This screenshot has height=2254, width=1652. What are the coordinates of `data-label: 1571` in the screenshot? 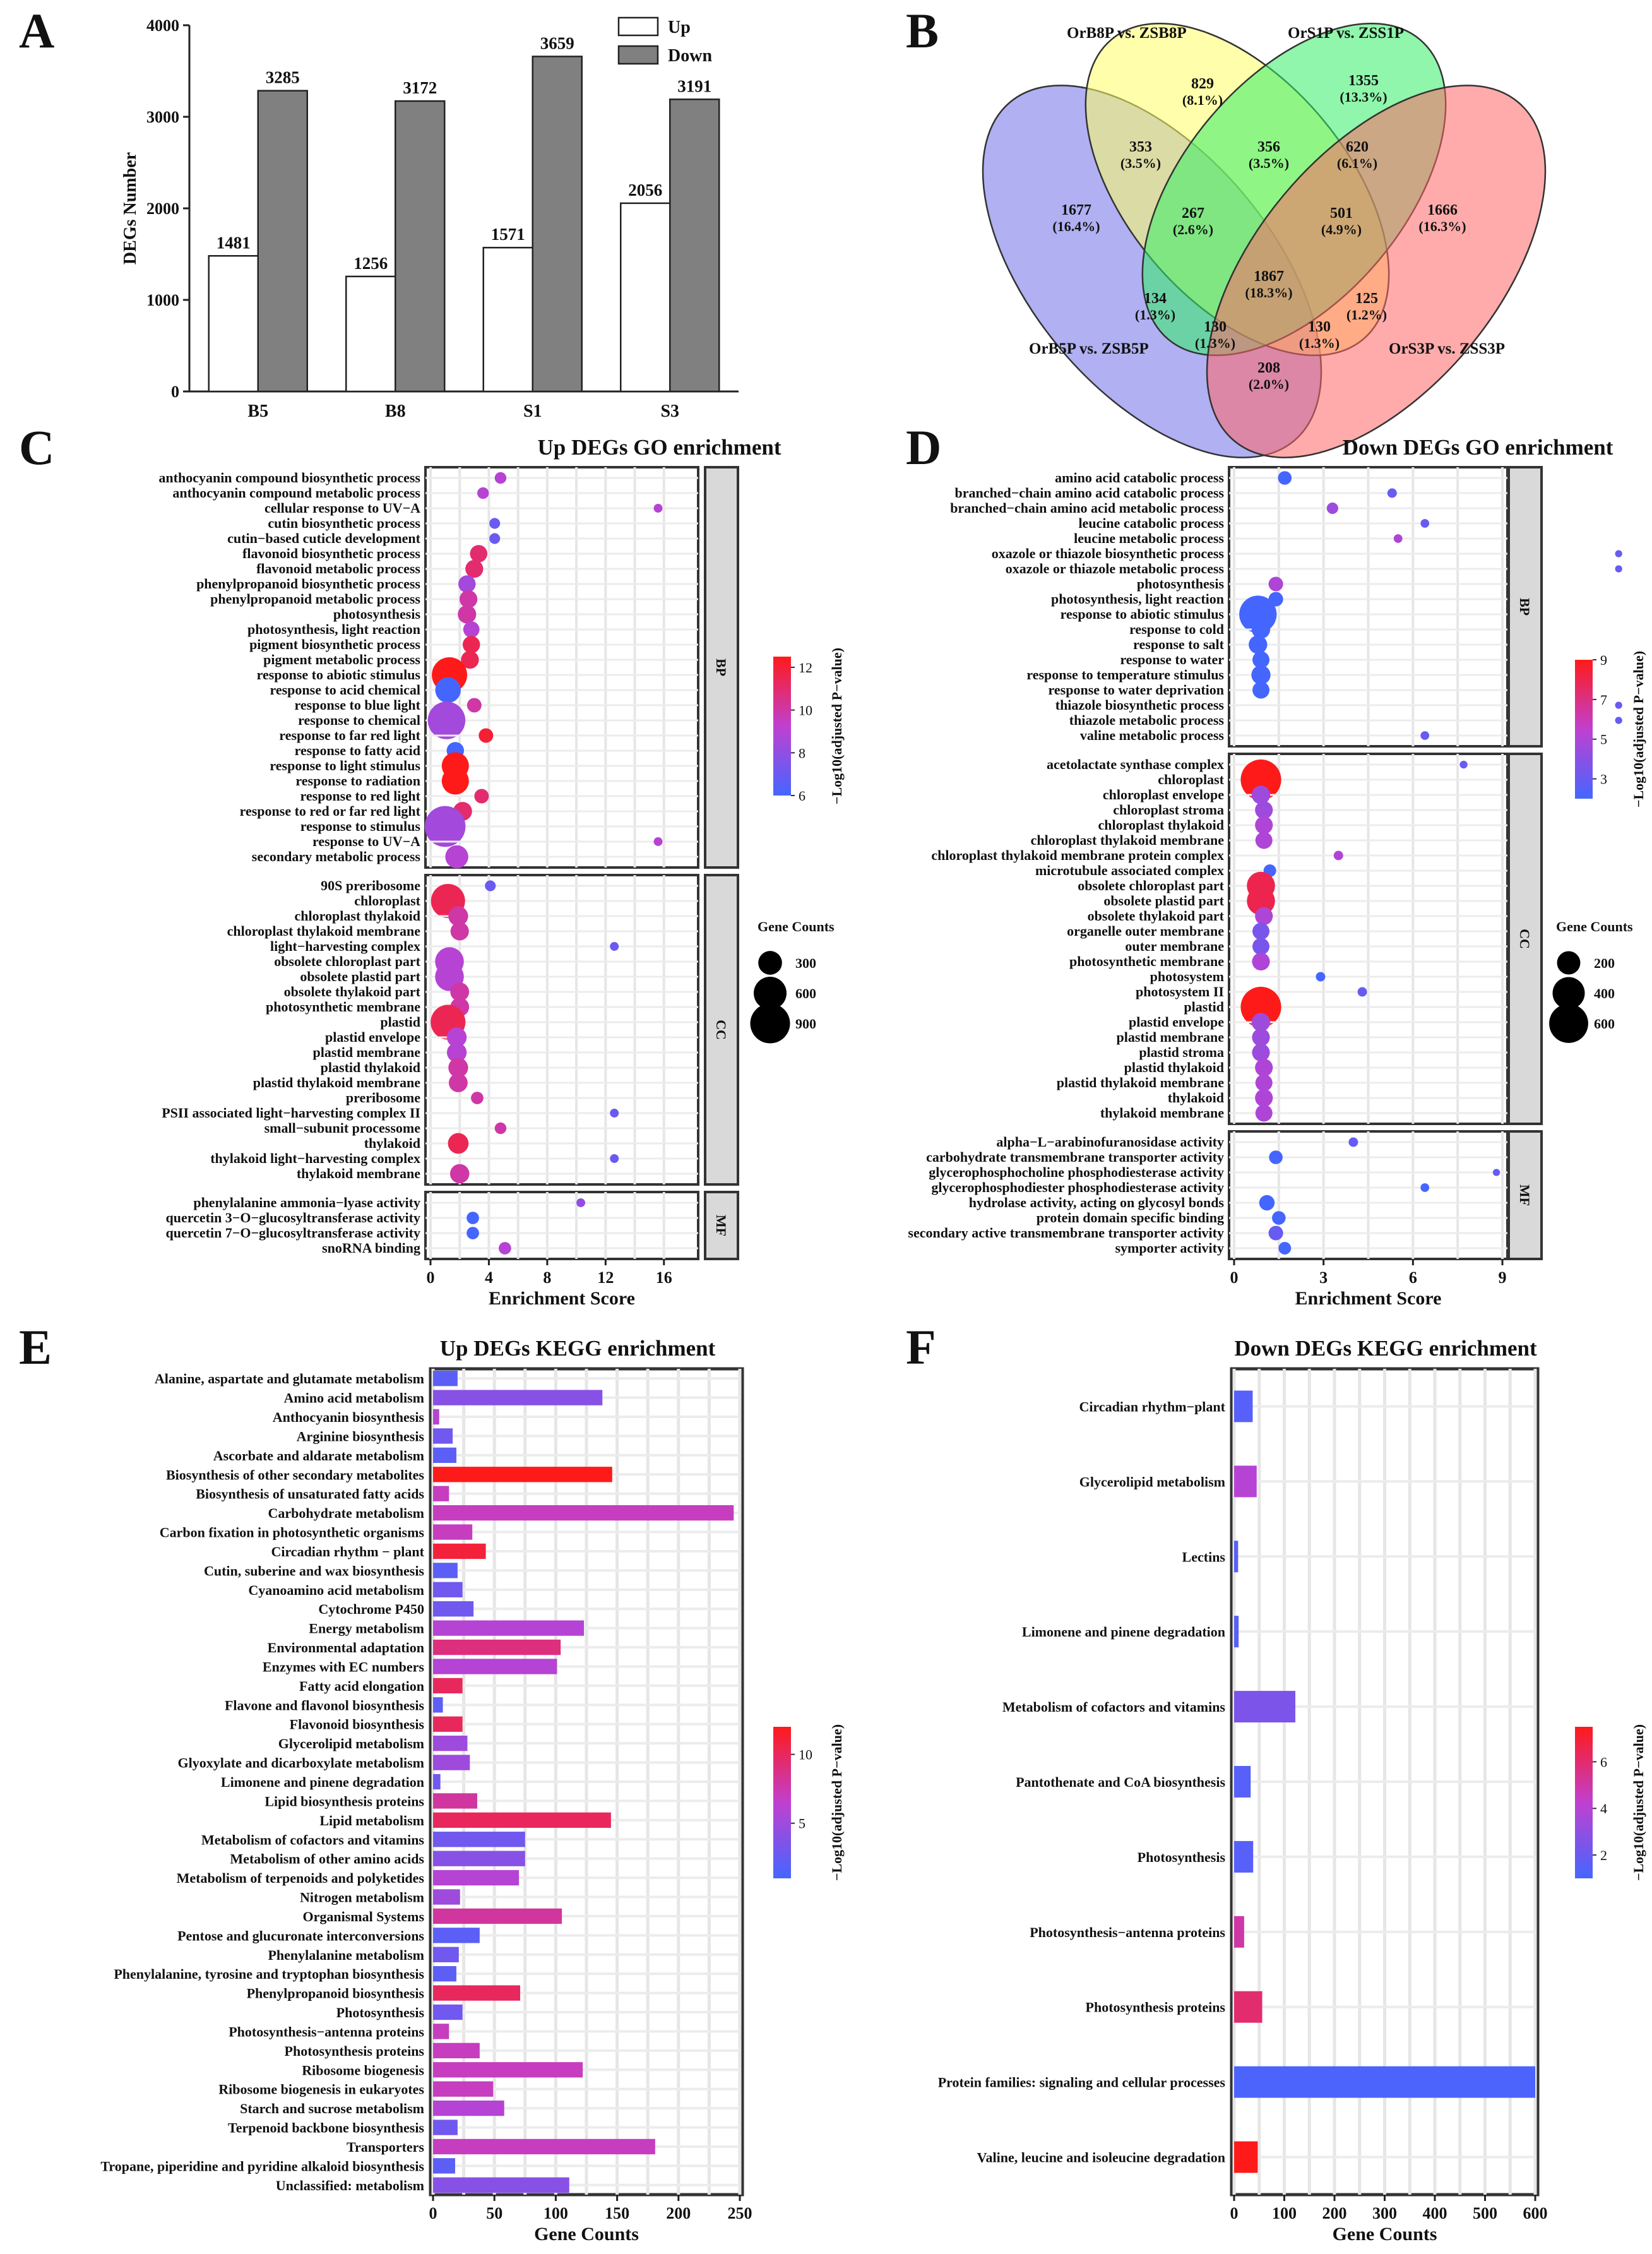 It's located at (508, 234).